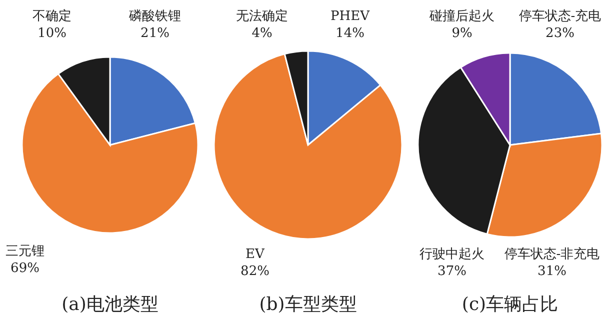 The height and width of the screenshot is (324, 612). I want to click on data-label: 82%, so click(255, 271).